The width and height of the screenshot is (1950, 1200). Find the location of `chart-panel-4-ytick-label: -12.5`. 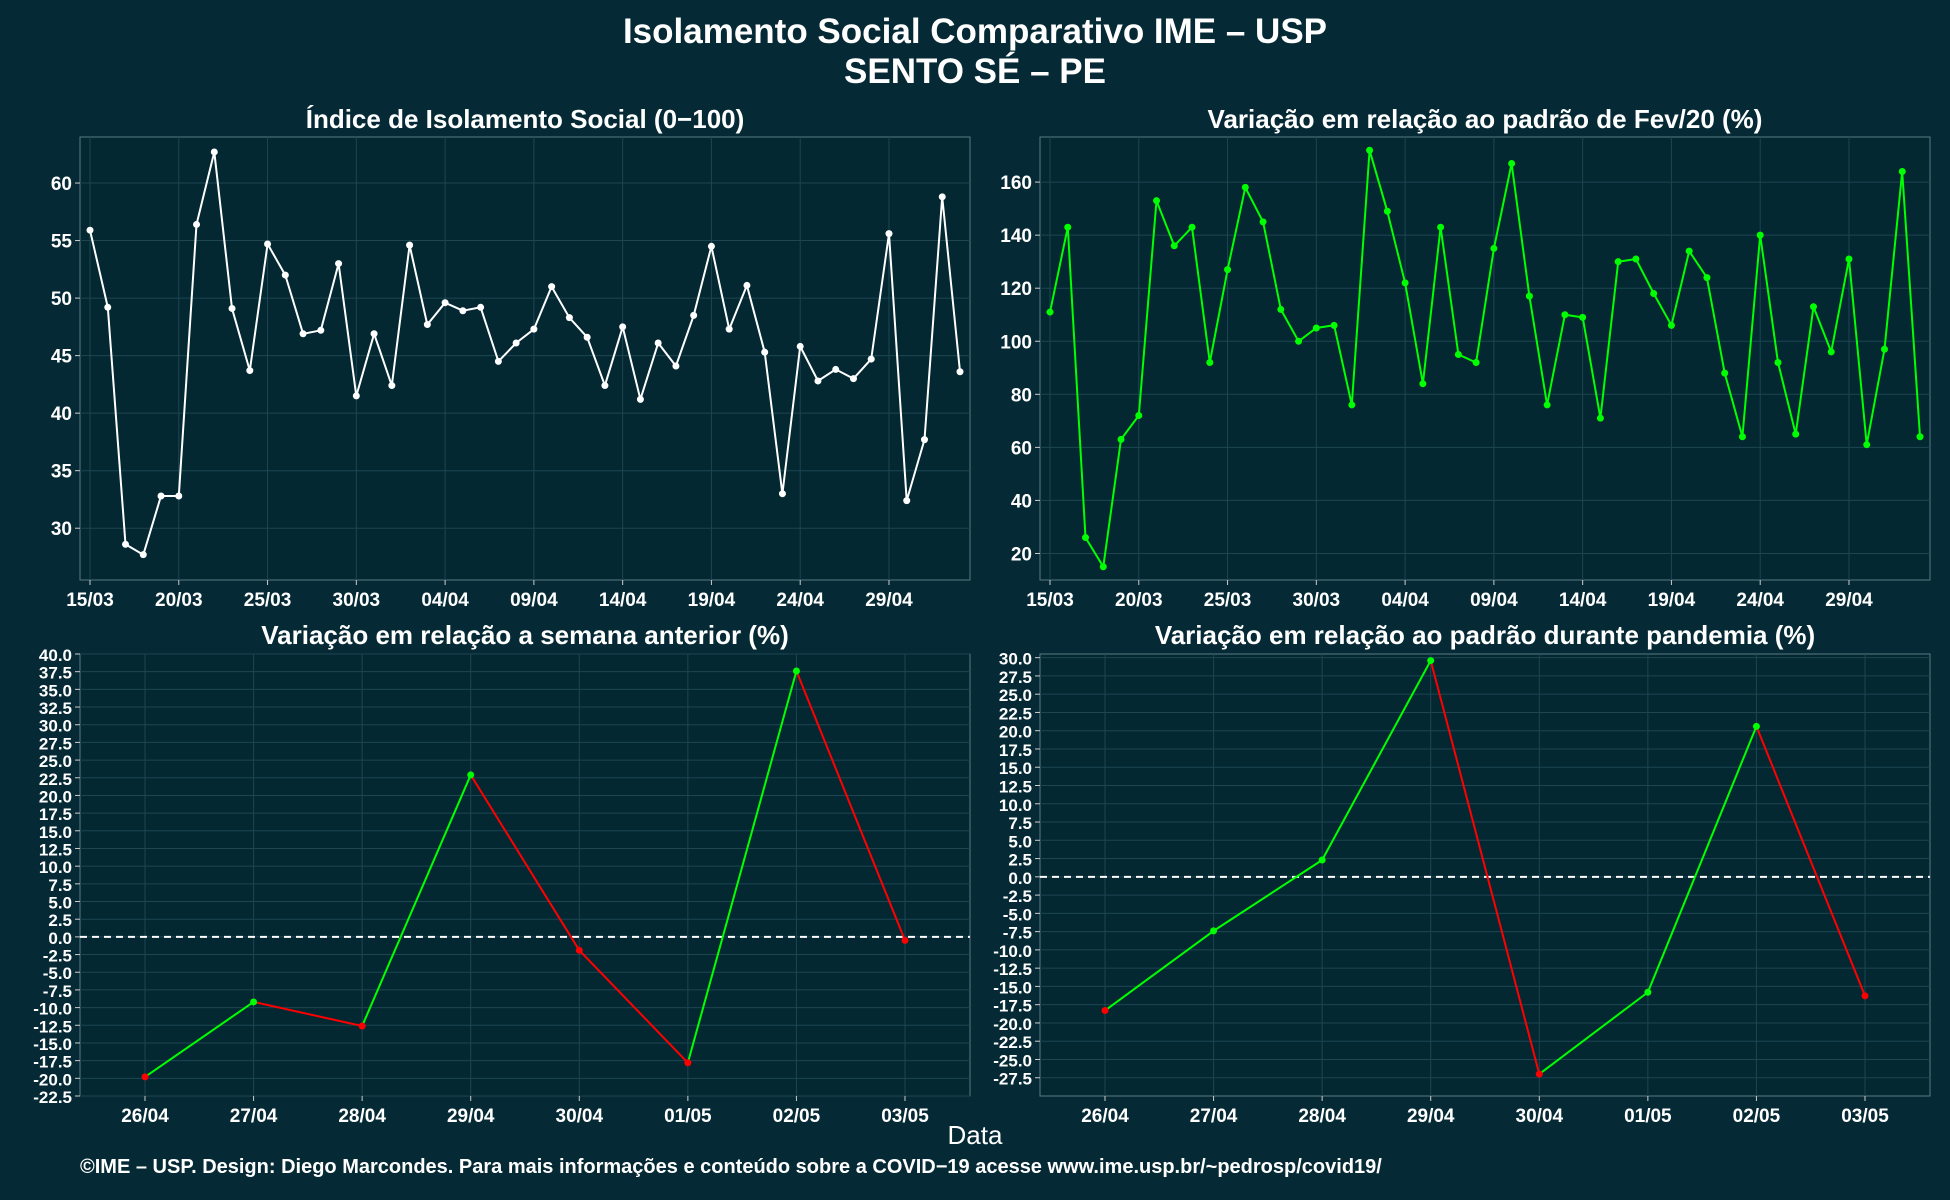

chart-panel-4-ytick-label: -12.5 is located at coordinates (1012, 969).